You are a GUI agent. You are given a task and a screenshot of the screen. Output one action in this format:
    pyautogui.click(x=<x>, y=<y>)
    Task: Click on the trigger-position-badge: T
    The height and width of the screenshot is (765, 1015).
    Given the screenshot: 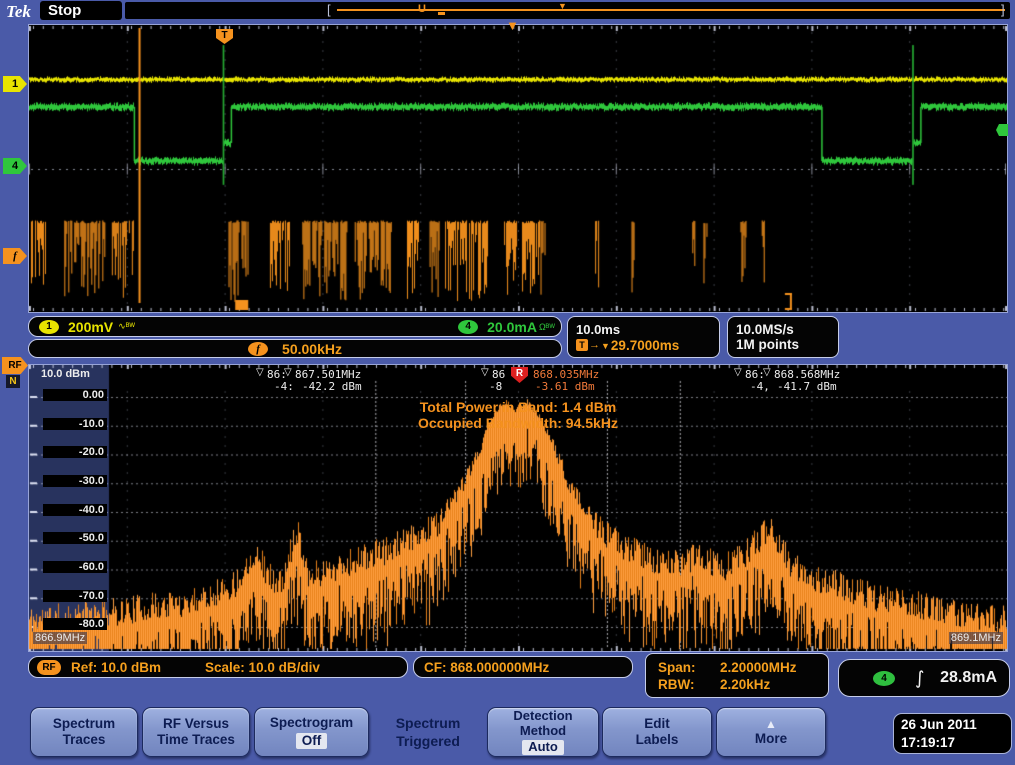 What is the action you would take?
    pyautogui.click(x=224, y=36)
    